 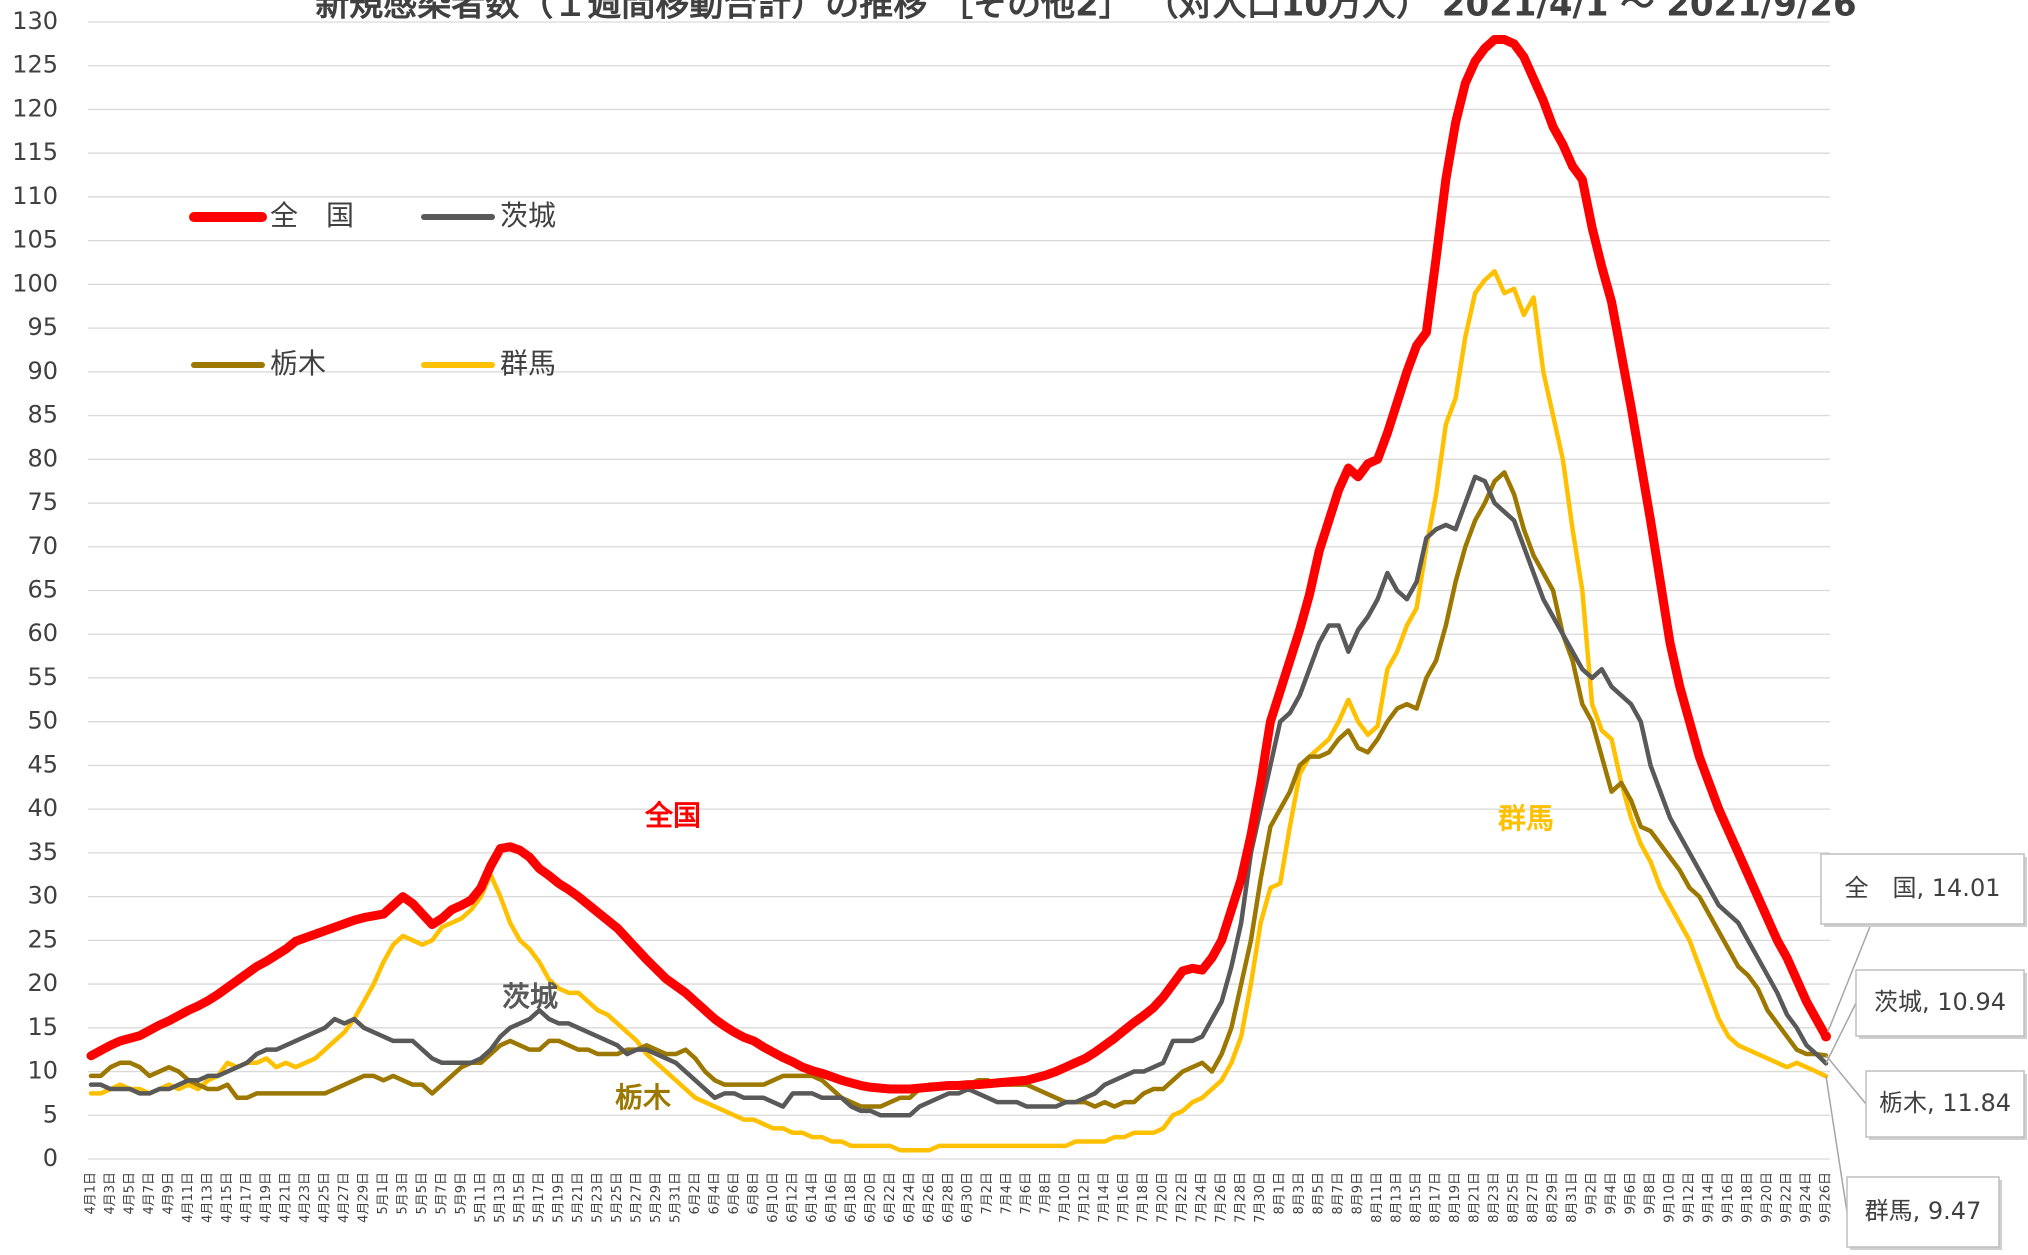 I want to click on x-tick-label: 6月26日, so click(x=929, y=1197).